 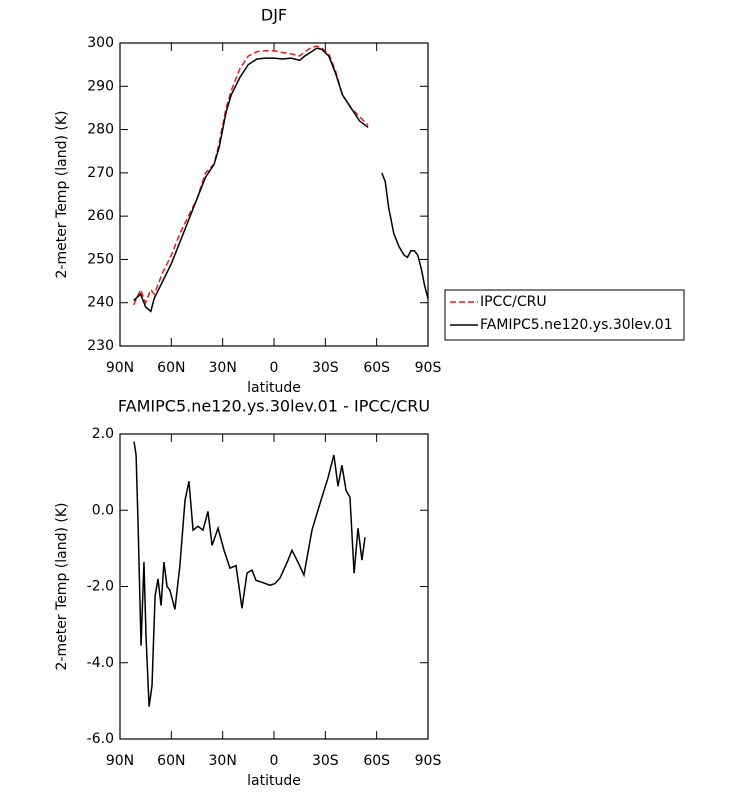 I want to click on legend-label: FAMIPC5.ne120.ys.30lev.01, so click(x=576, y=325).